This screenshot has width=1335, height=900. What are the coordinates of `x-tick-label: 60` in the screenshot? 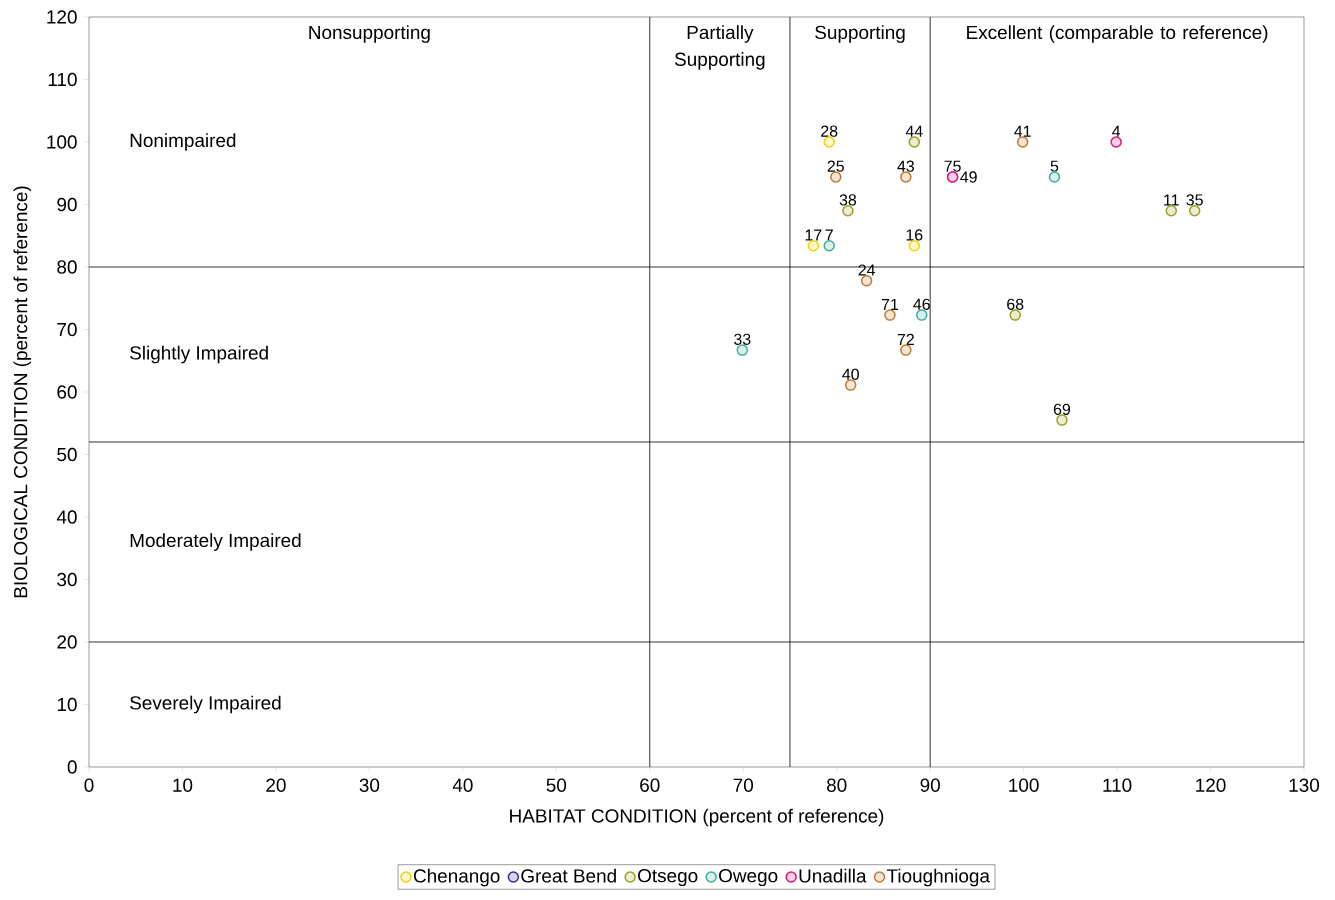 It's located at (650, 785).